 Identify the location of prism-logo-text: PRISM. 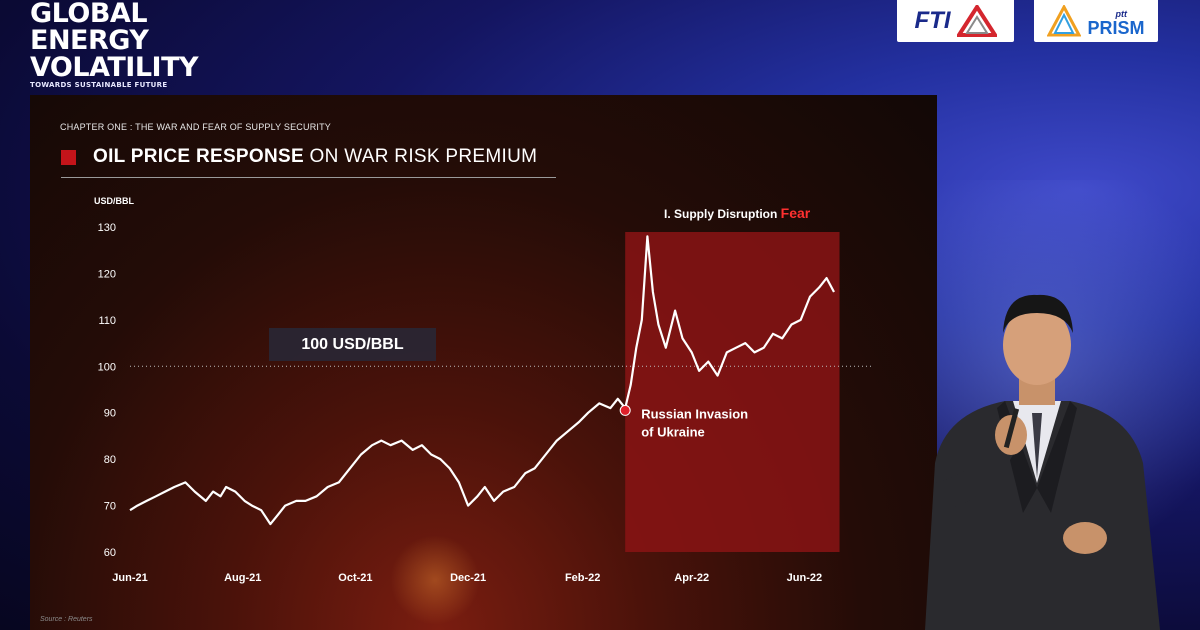
(1116, 28).